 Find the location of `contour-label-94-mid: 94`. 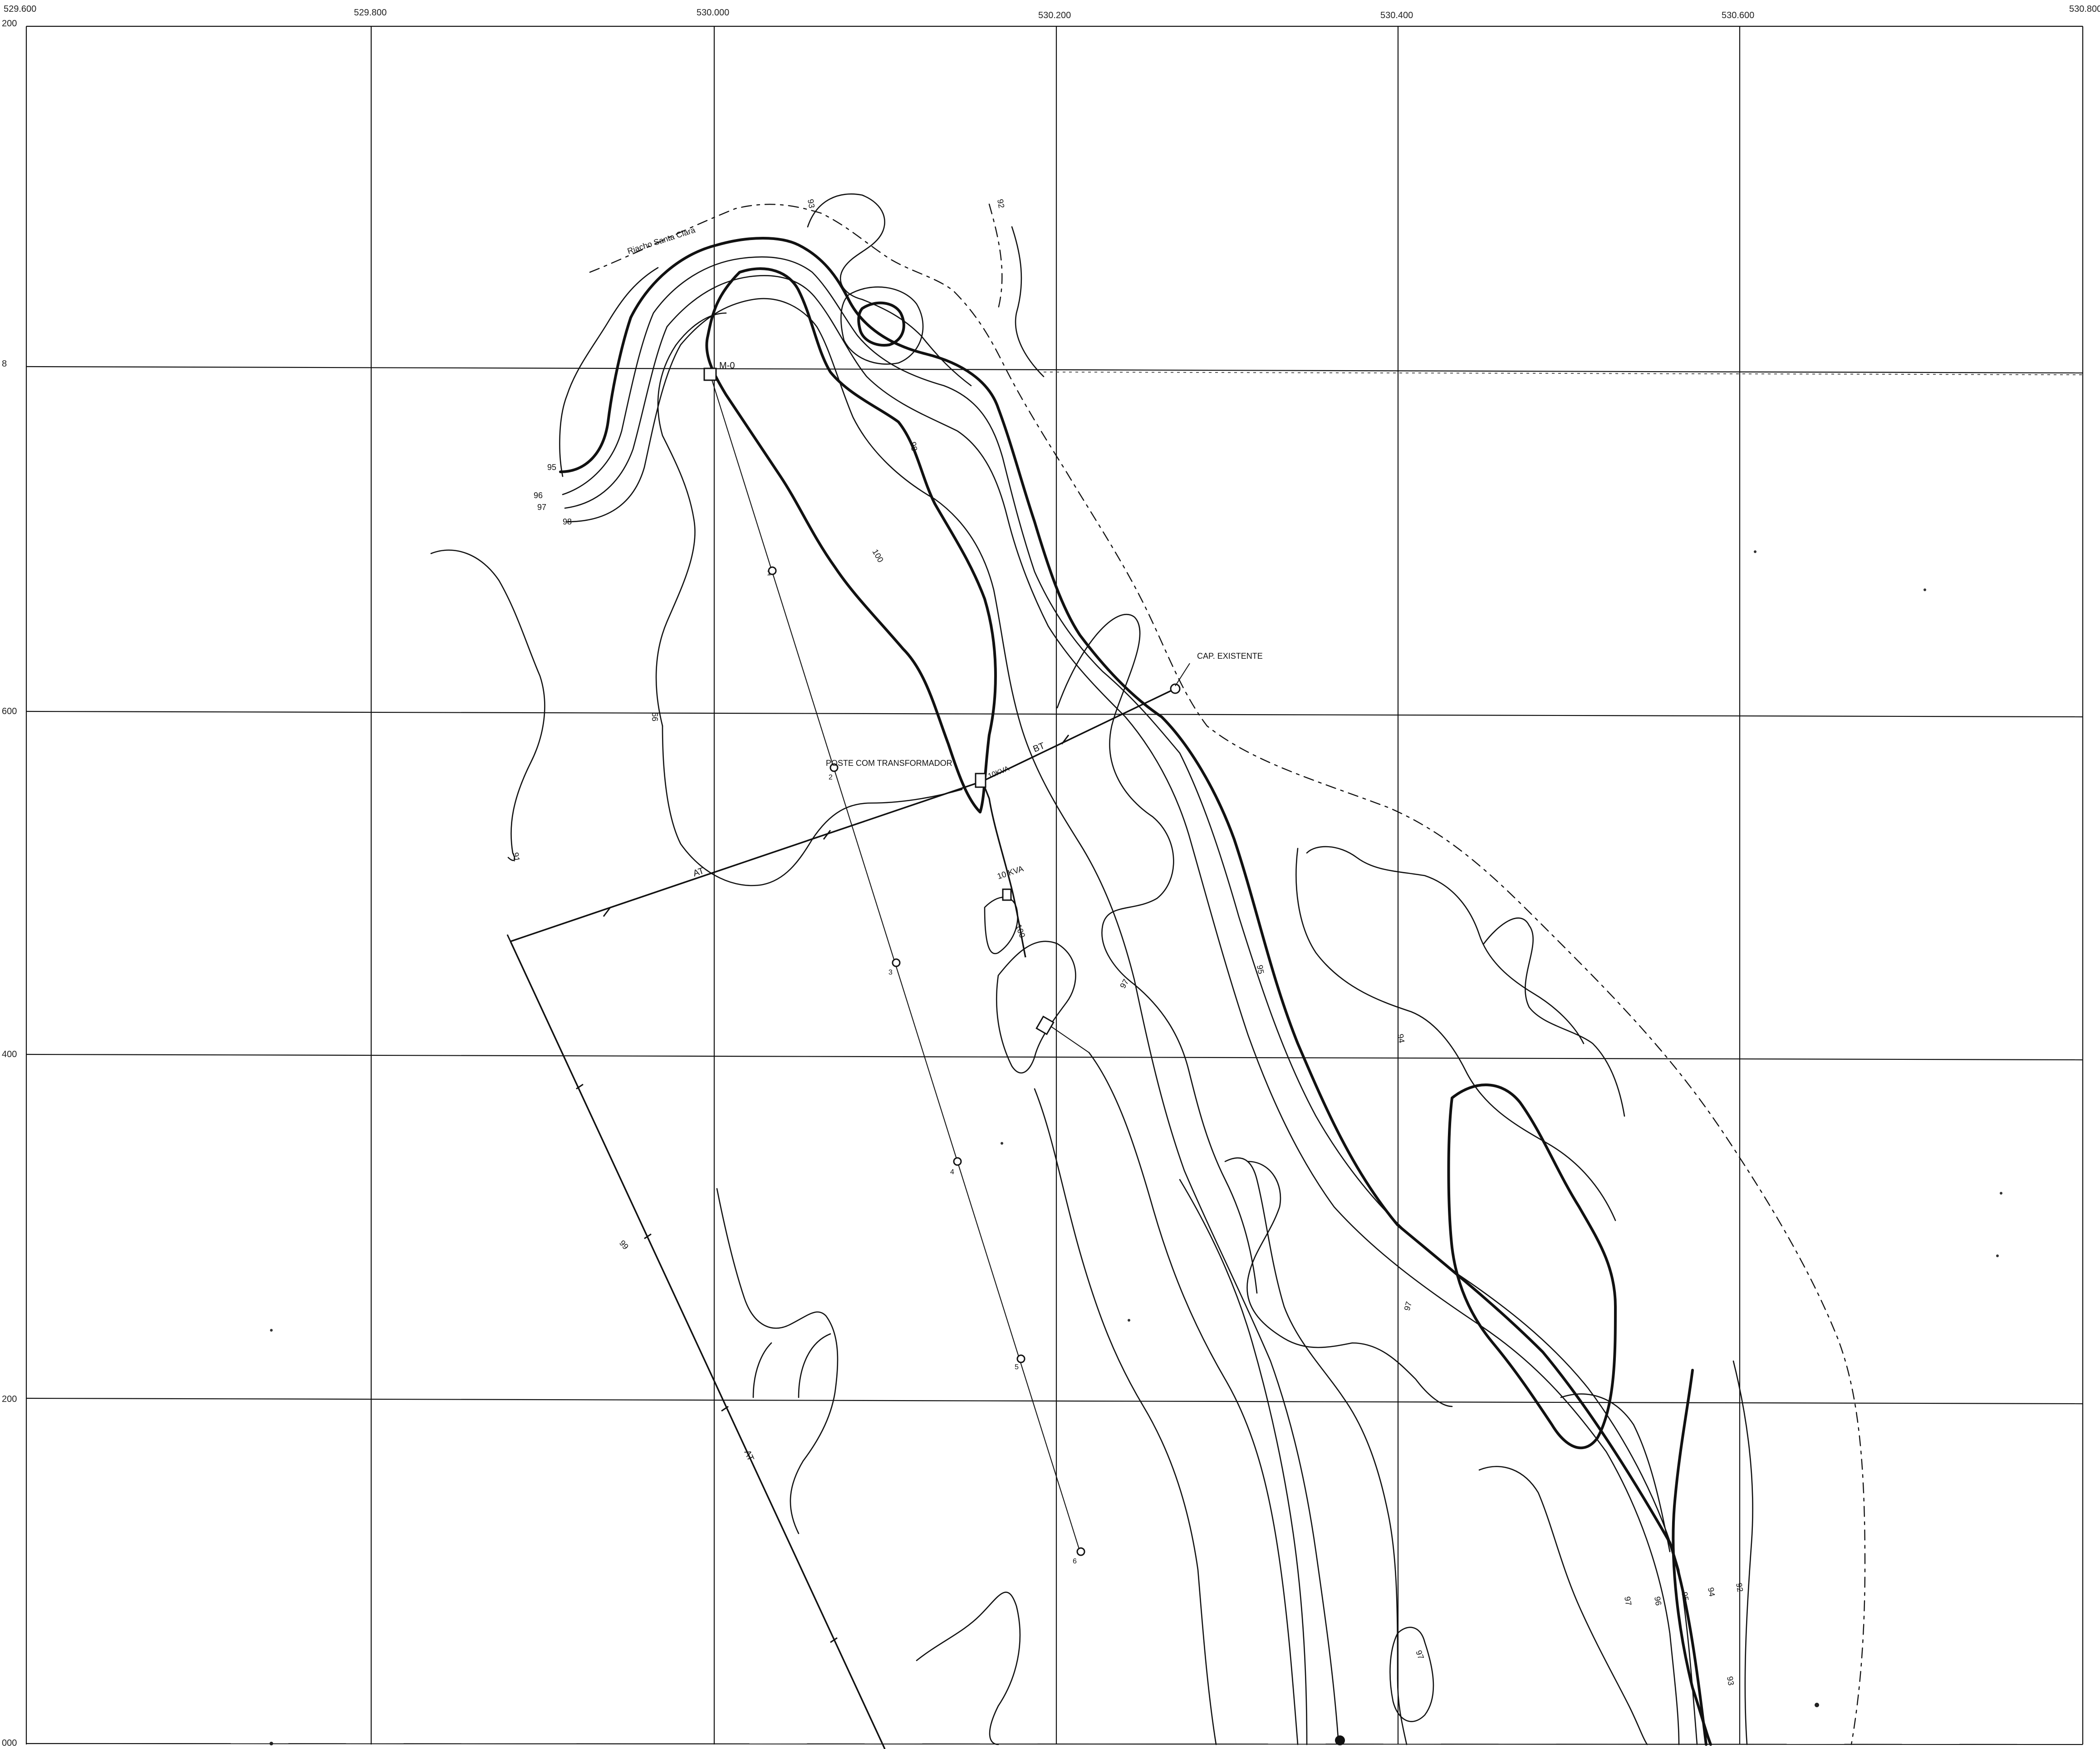

contour-label-94-mid: 94 is located at coordinates (1401, 1038).